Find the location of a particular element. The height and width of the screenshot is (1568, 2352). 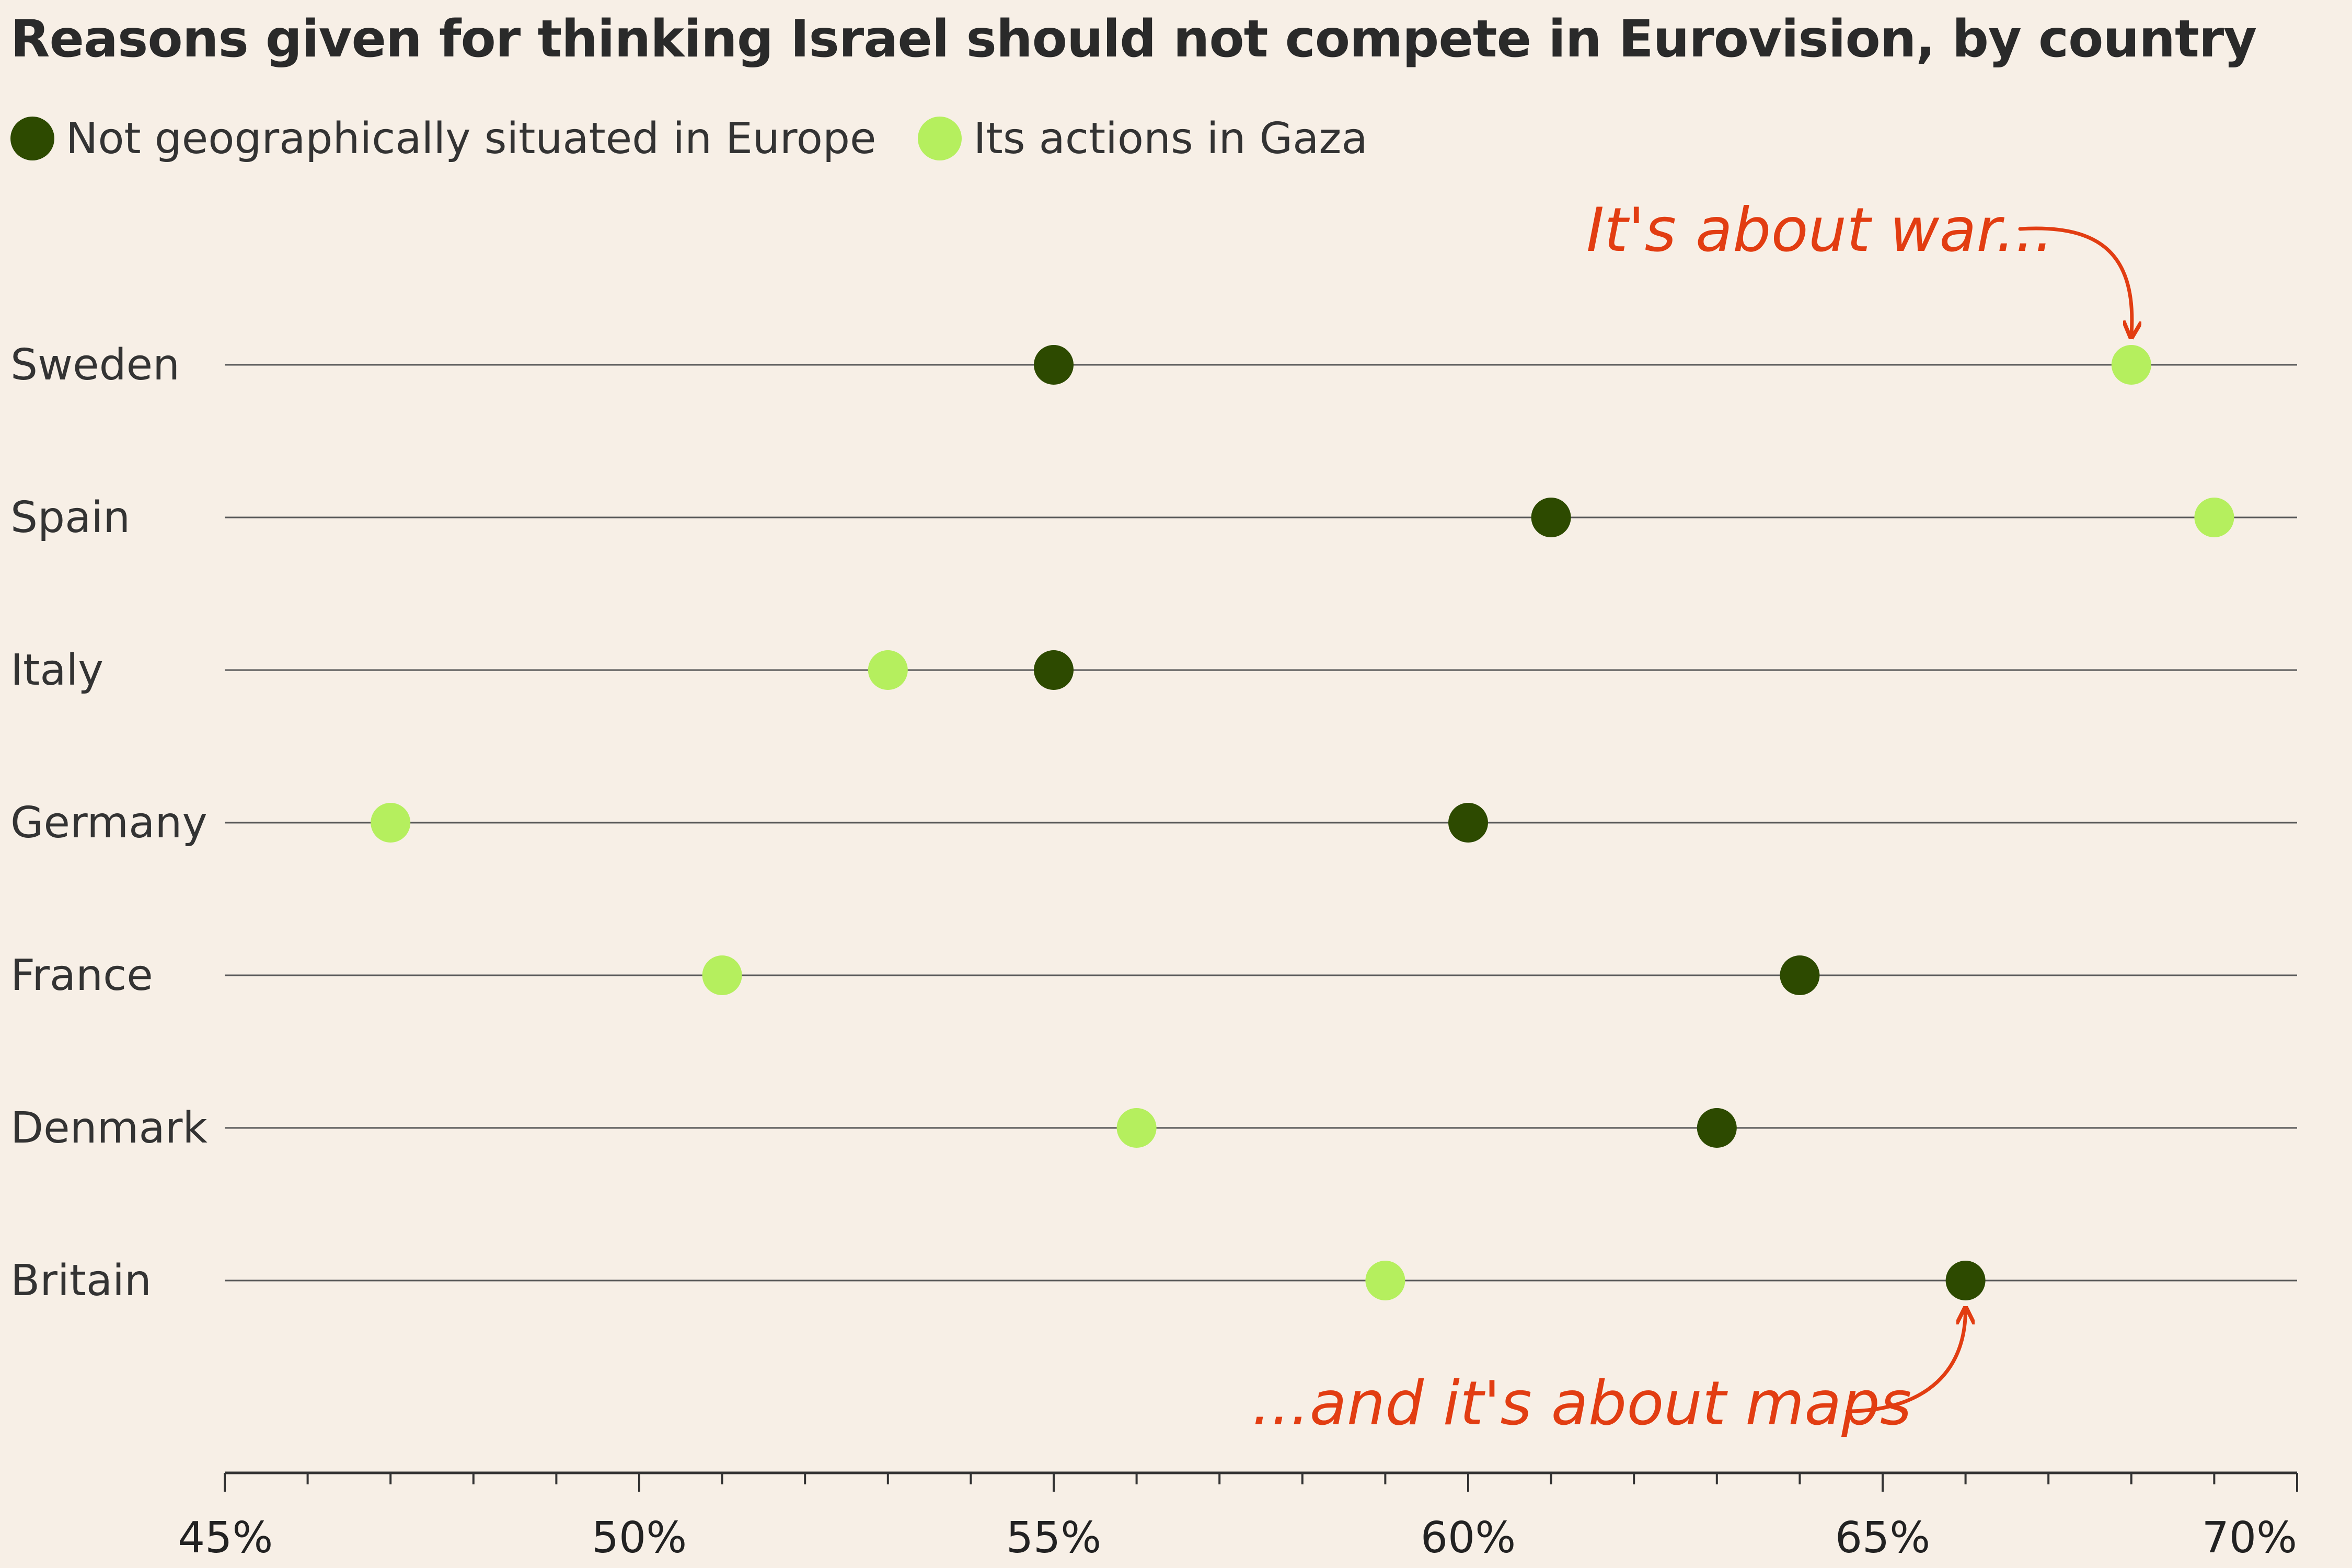

dot-germany-geography is located at coordinates (1468, 823).